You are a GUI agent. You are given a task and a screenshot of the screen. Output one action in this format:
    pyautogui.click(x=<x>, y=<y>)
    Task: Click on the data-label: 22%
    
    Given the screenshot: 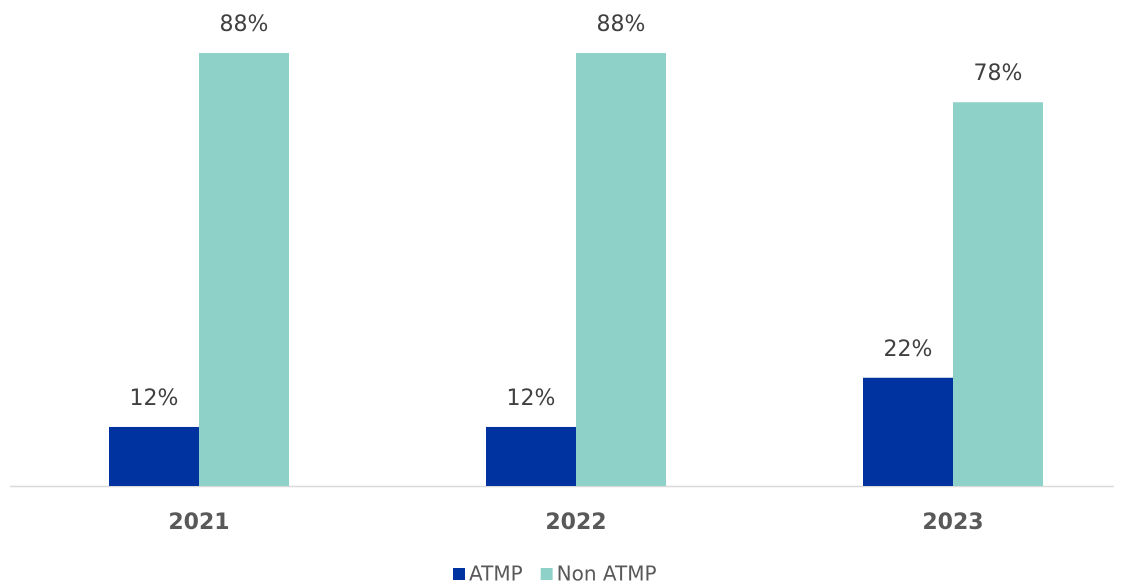 What is the action you would take?
    pyautogui.click(x=908, y=349)
    